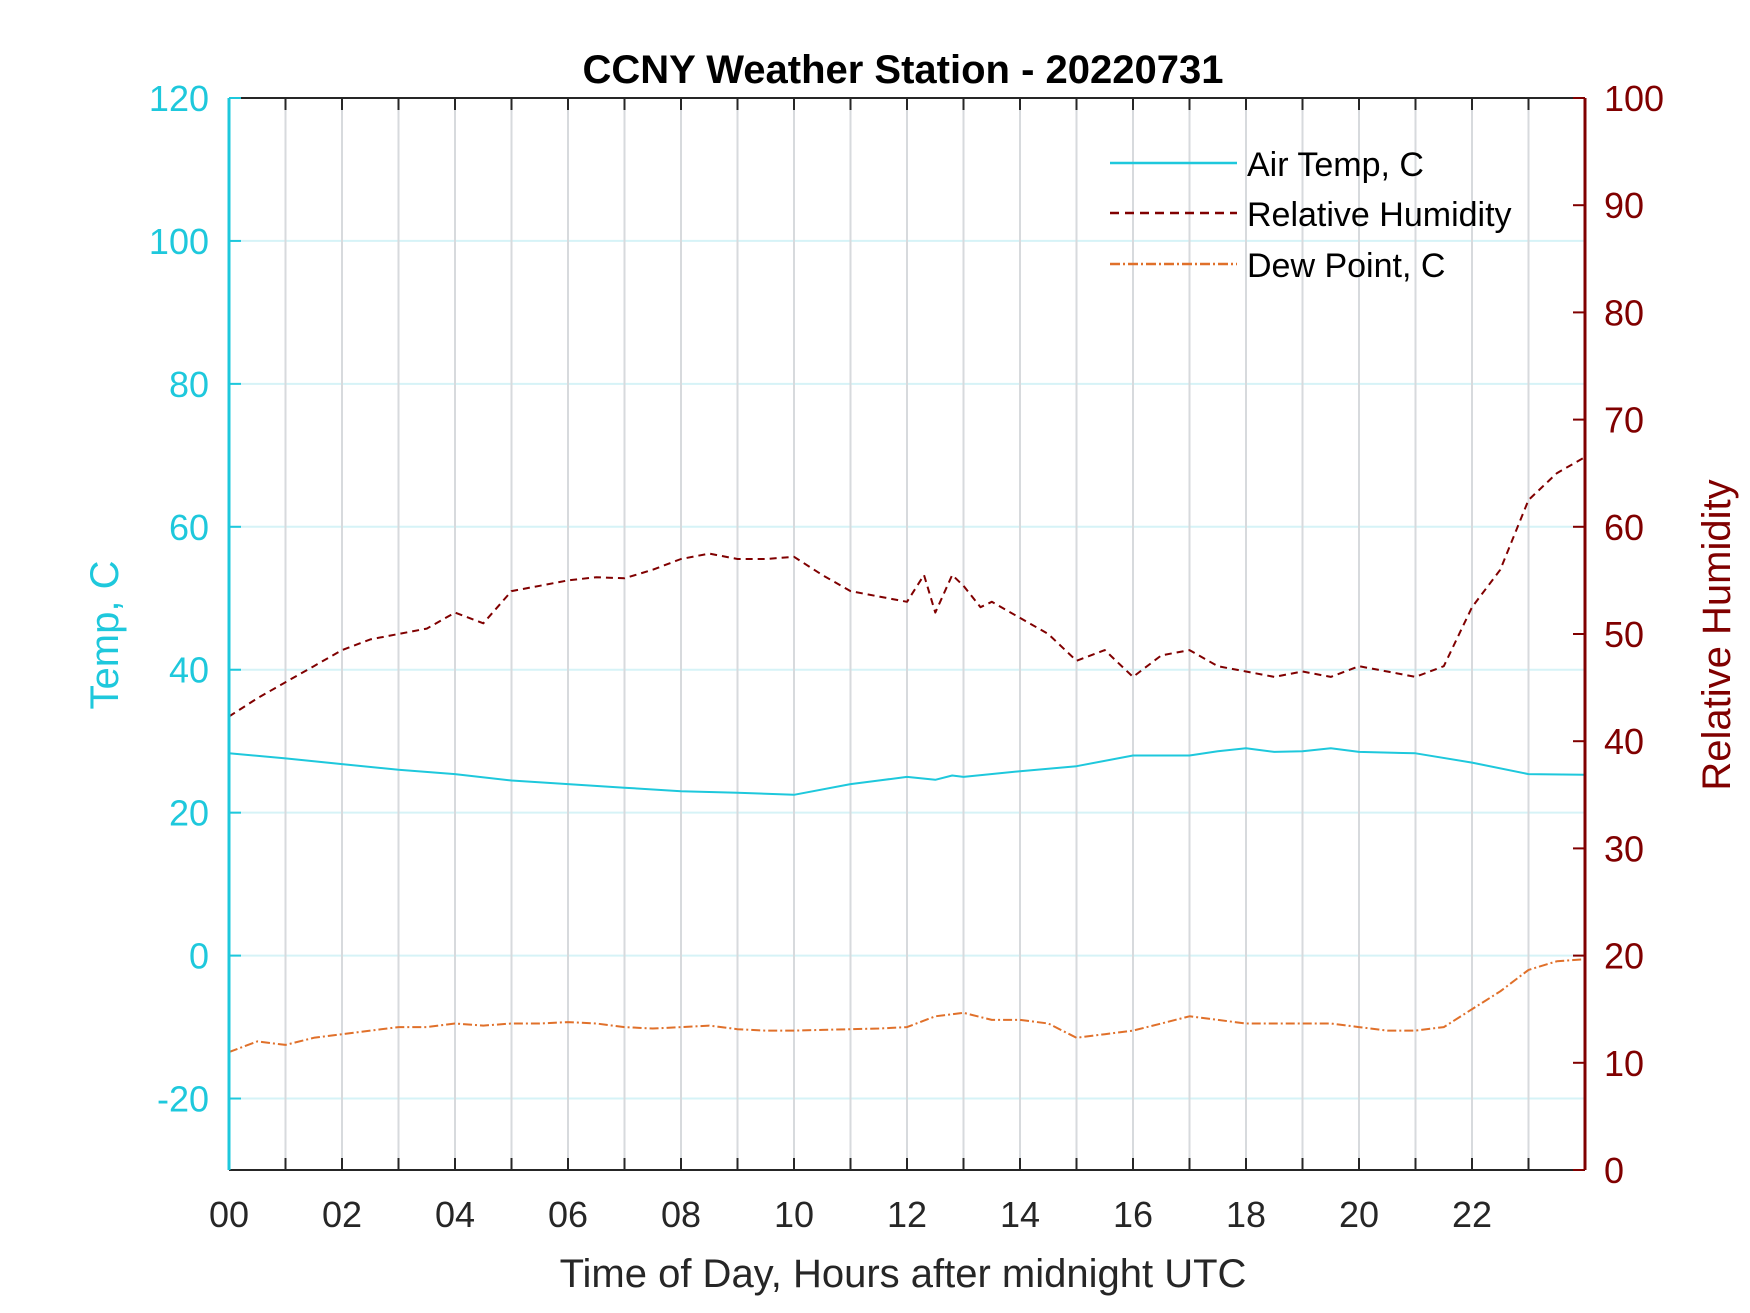 This screenshot has height=1313, width=1750. What do you see at coordinates (1359, 1214) in the screenshot?
I see `x-tick-label: 20` at bounding box center [1359, 1214].